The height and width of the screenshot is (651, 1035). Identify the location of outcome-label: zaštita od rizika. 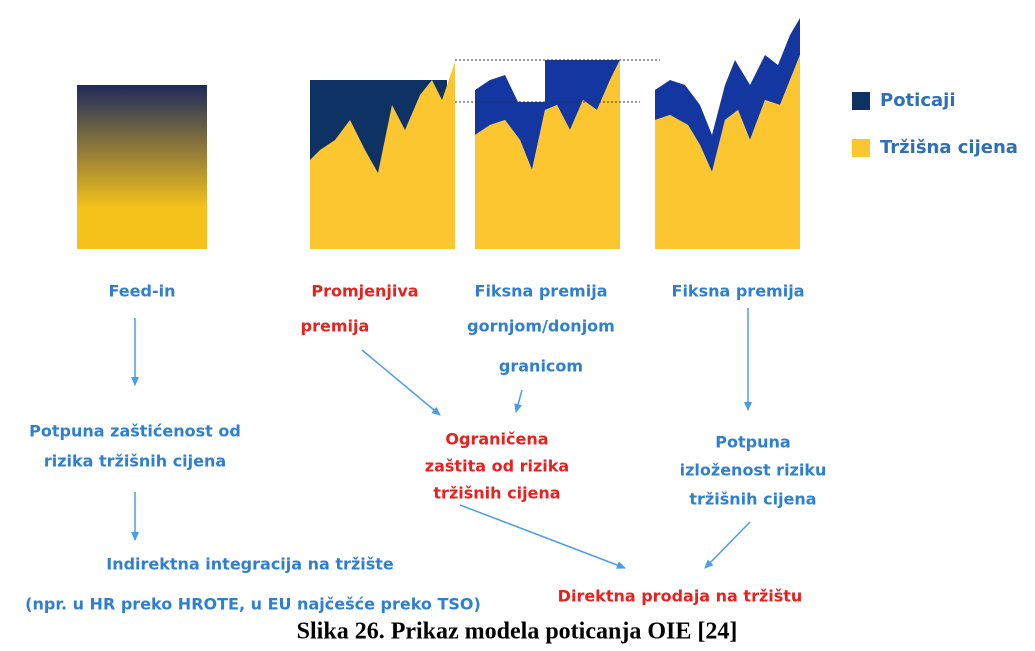
(497, 466).